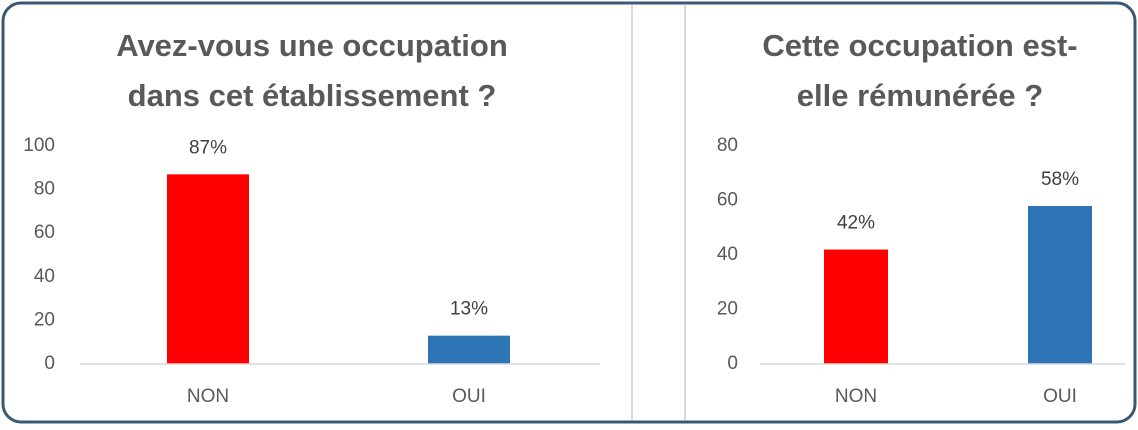  What do you see at coordinates (312, 95) in the screenshot?
I see `chart-title: dans cet établissement ?` at bounding box center [312, 95].